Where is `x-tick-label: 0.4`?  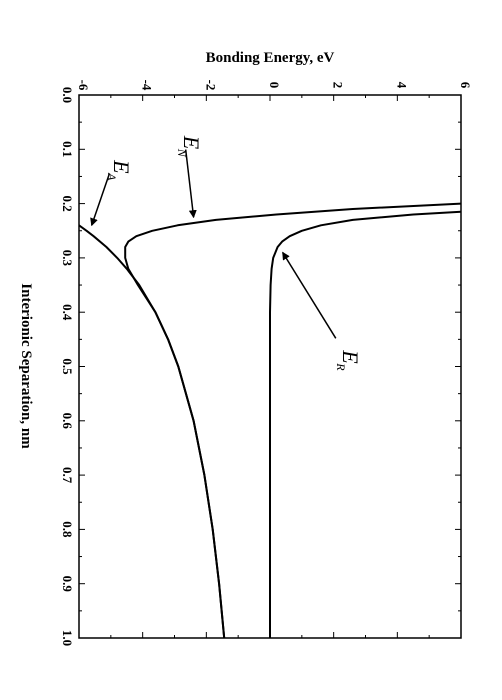
x-tick-label: 0.4 is located at coordinates (67, 312).